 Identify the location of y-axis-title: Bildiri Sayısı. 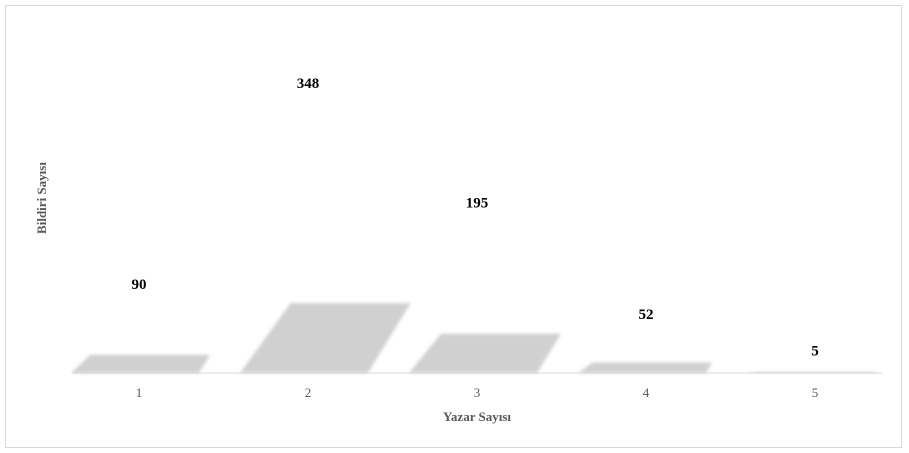
(41, 198).